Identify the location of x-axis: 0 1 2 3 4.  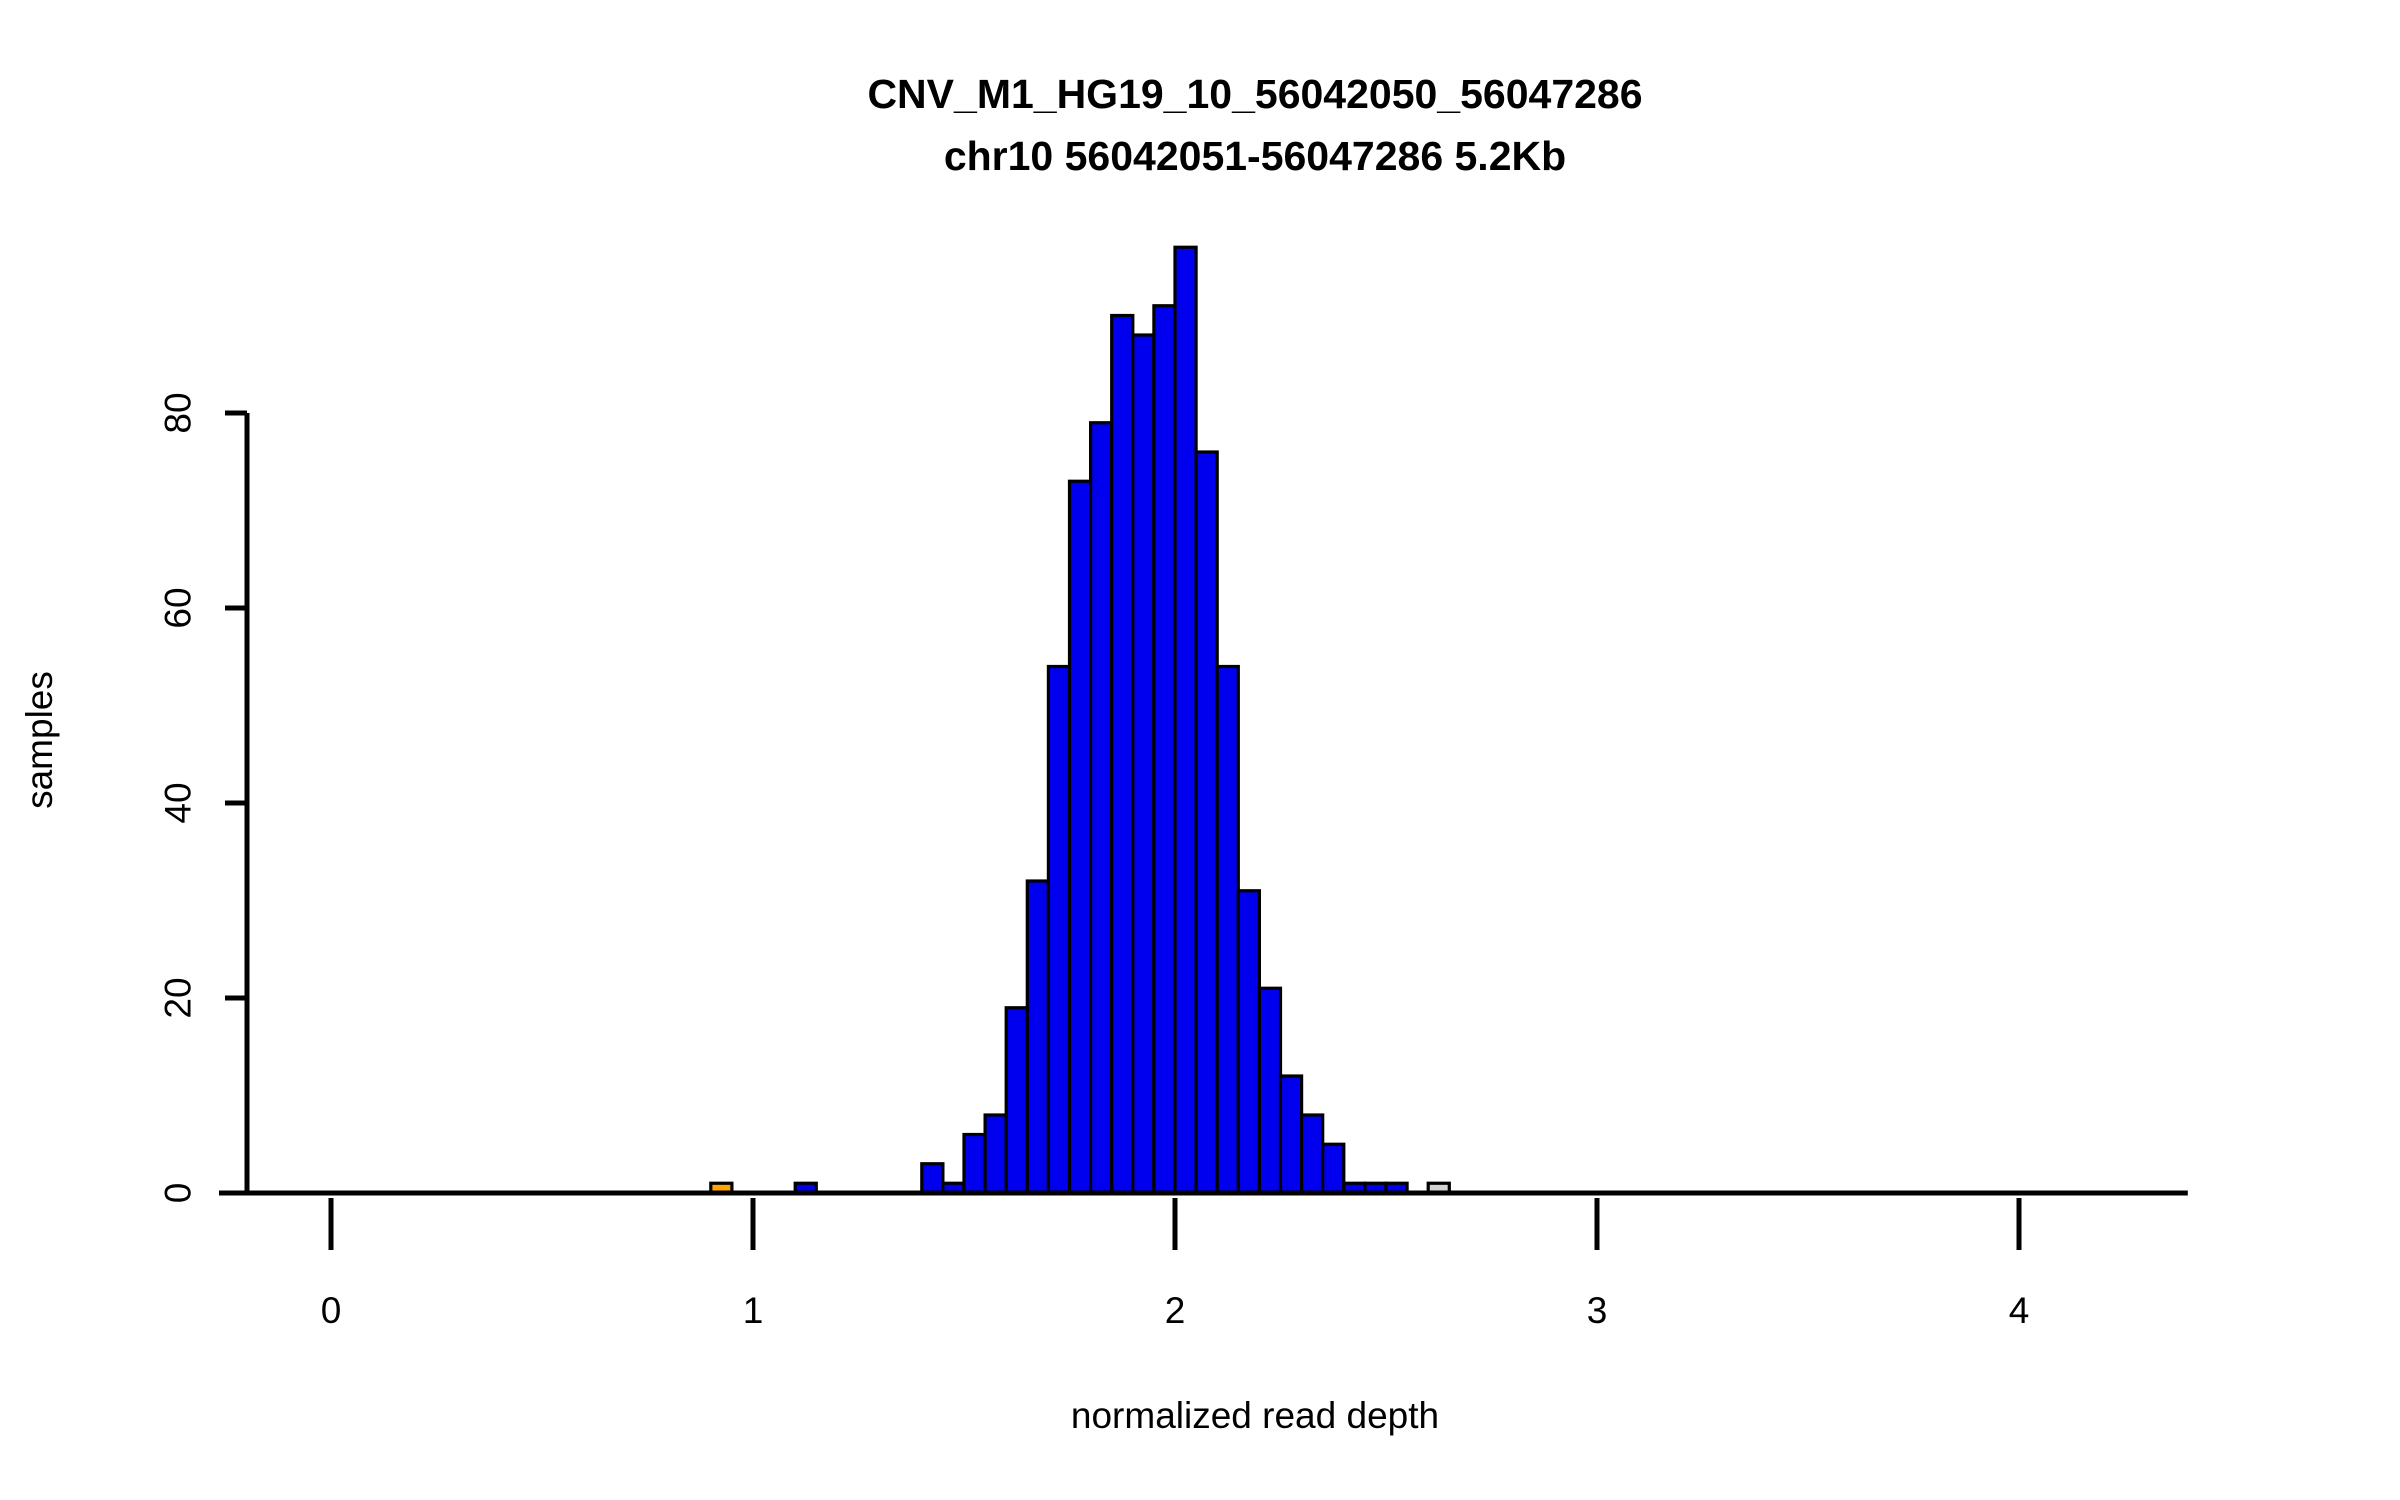
(1203, 1260).